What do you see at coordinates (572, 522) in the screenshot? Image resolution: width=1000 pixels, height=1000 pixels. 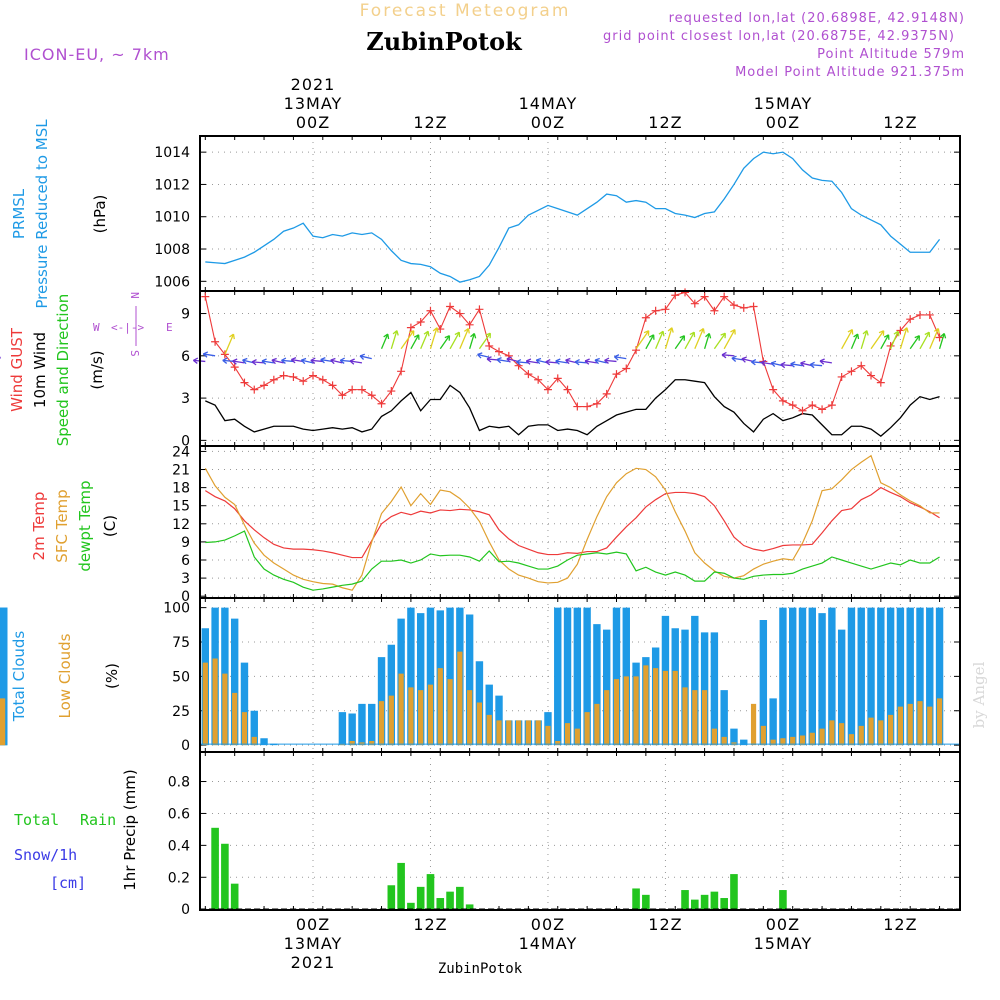 I see `temp-2m-line` at bounding box center [572, 522].